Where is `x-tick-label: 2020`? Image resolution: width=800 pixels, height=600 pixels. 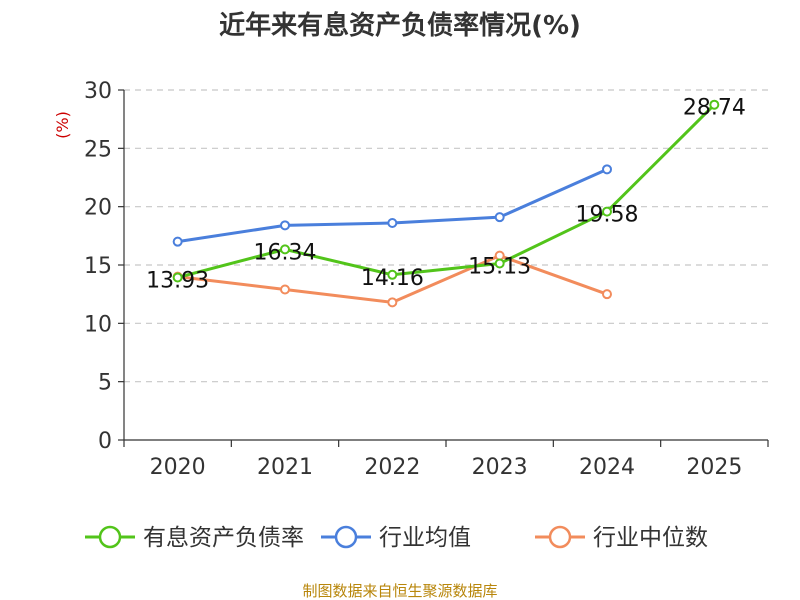 x-tick-label: 2020 is located at coordinates (178, 467).